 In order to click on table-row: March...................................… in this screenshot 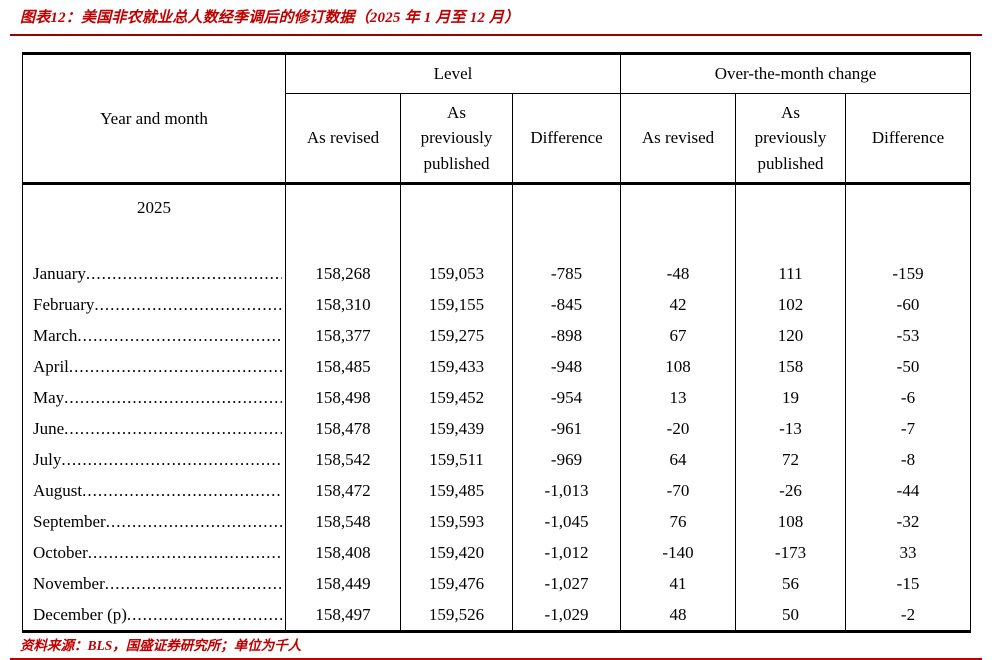, I will do `click(497, 335)`.